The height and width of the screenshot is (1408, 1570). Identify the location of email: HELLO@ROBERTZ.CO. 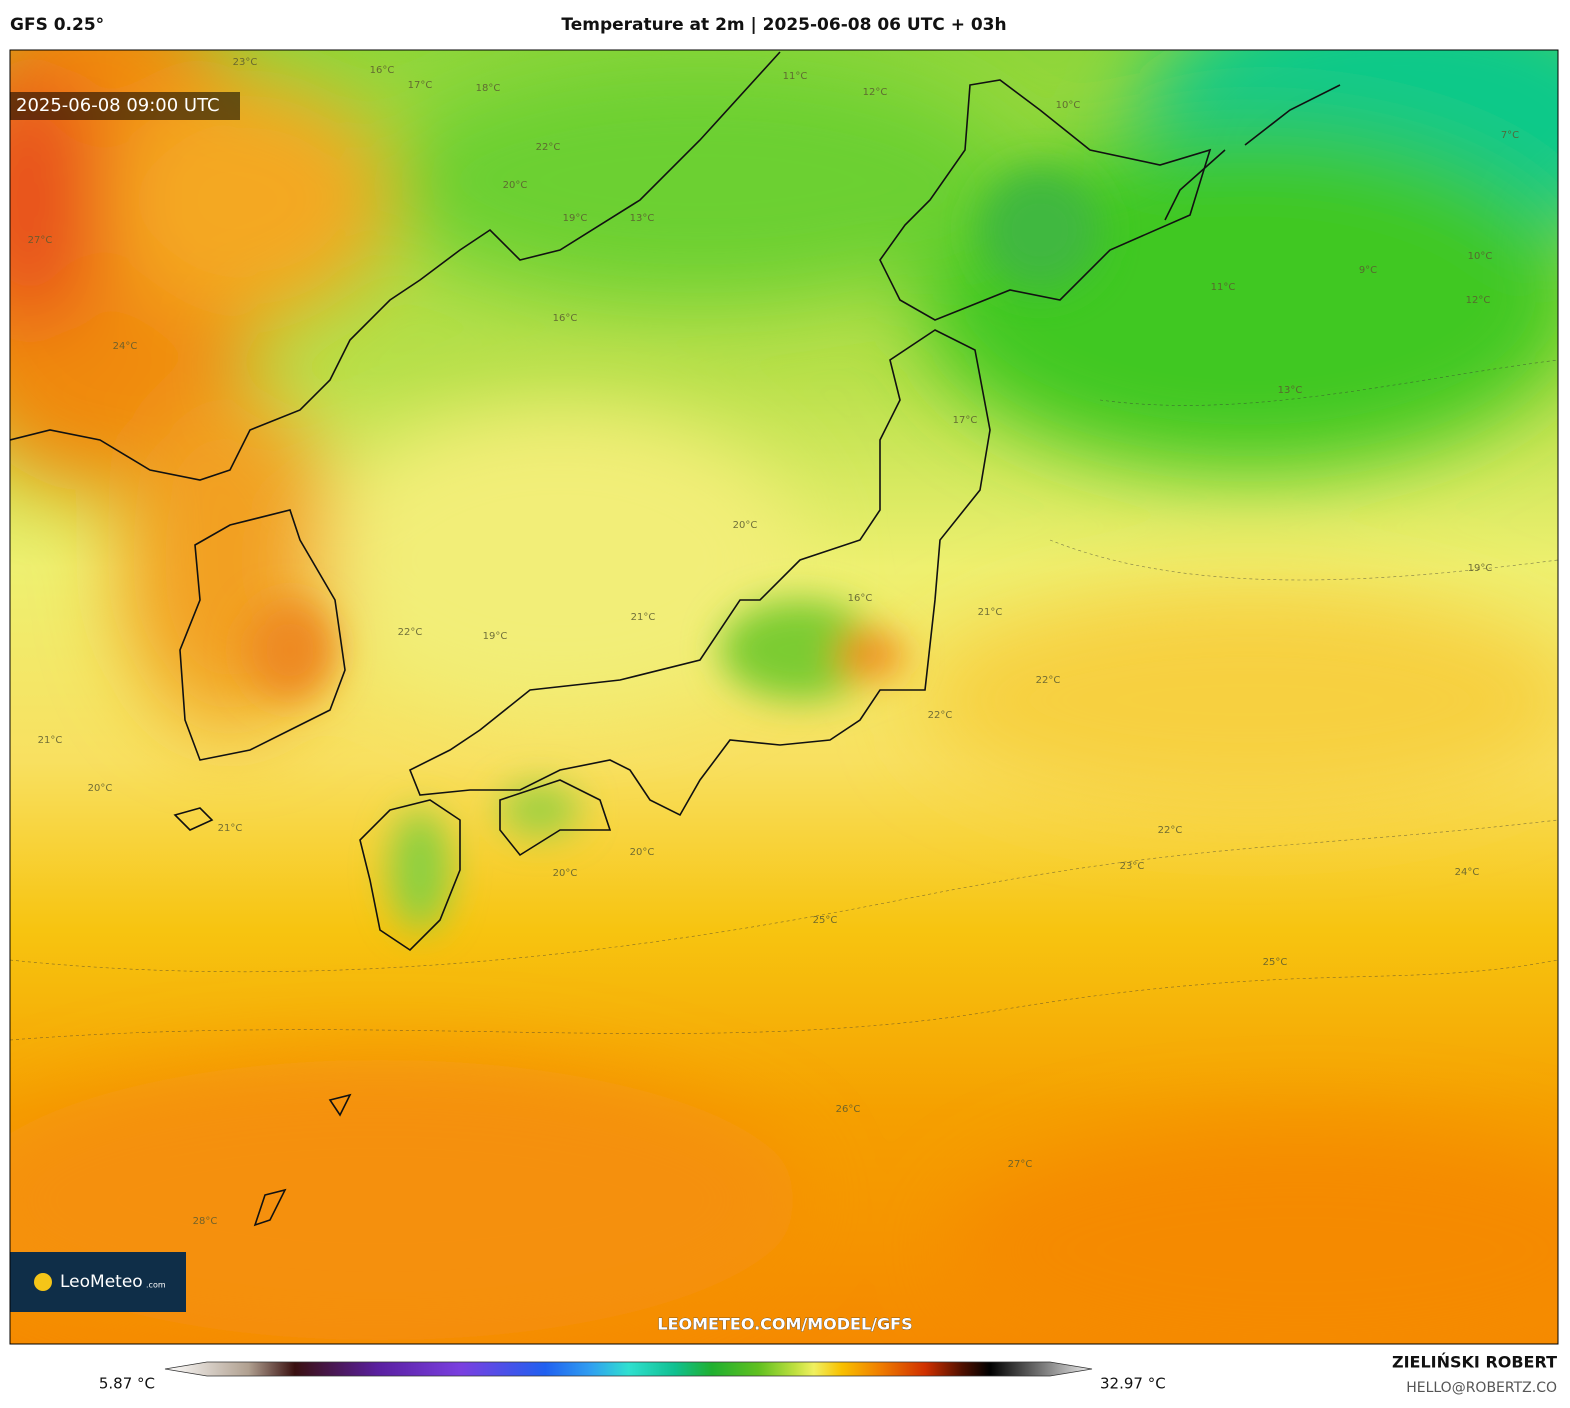
(1481, 1388).